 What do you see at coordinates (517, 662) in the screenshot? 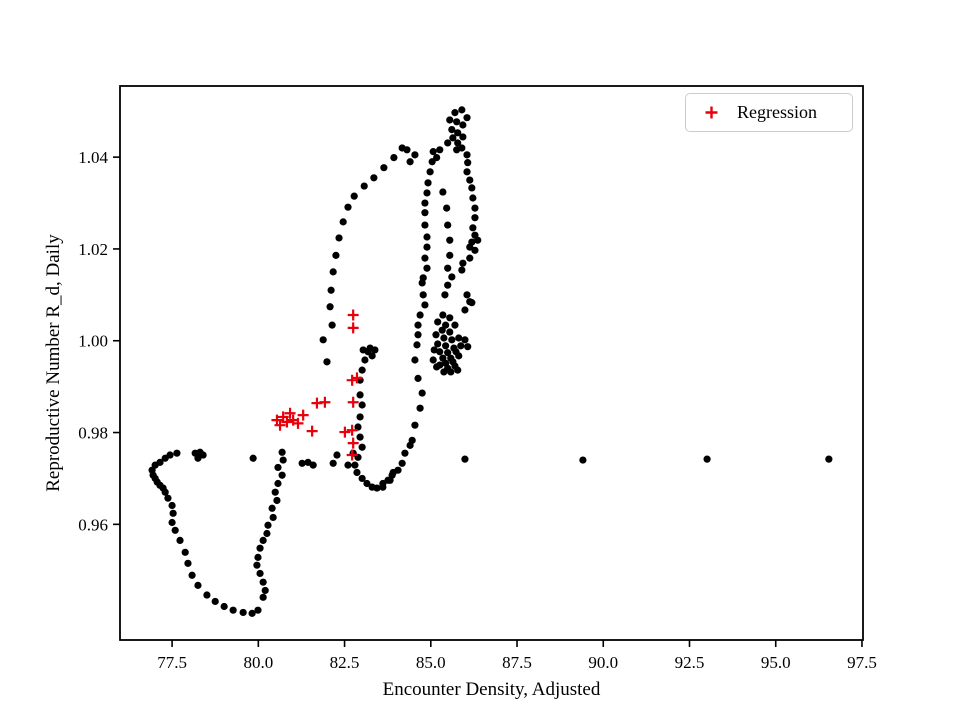
I see `x-tick-label: 87.5` at bounding box center [517, 662].